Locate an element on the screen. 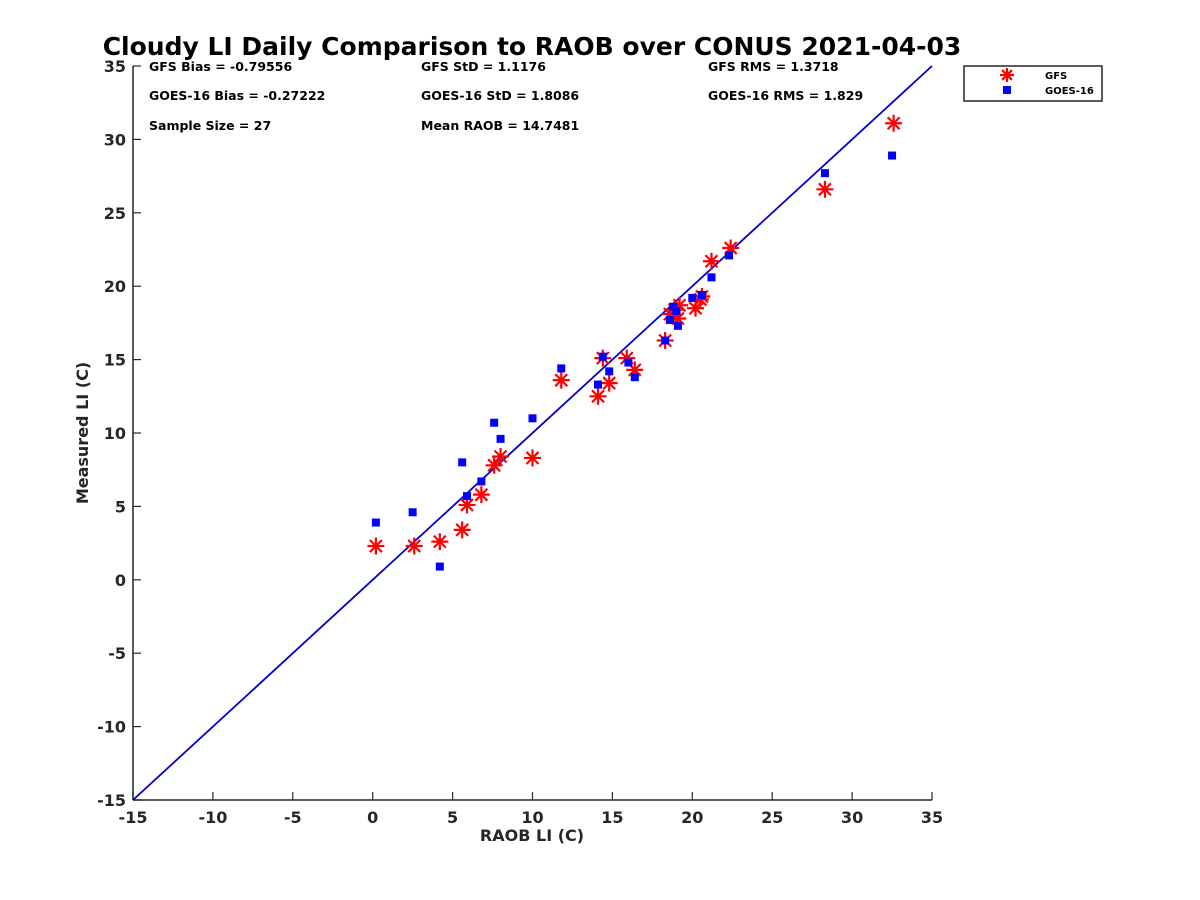 Image resolution: width=1200 pixels, height=900 pixels. y-tick-label: 5 is located at coordinates (120, 506).